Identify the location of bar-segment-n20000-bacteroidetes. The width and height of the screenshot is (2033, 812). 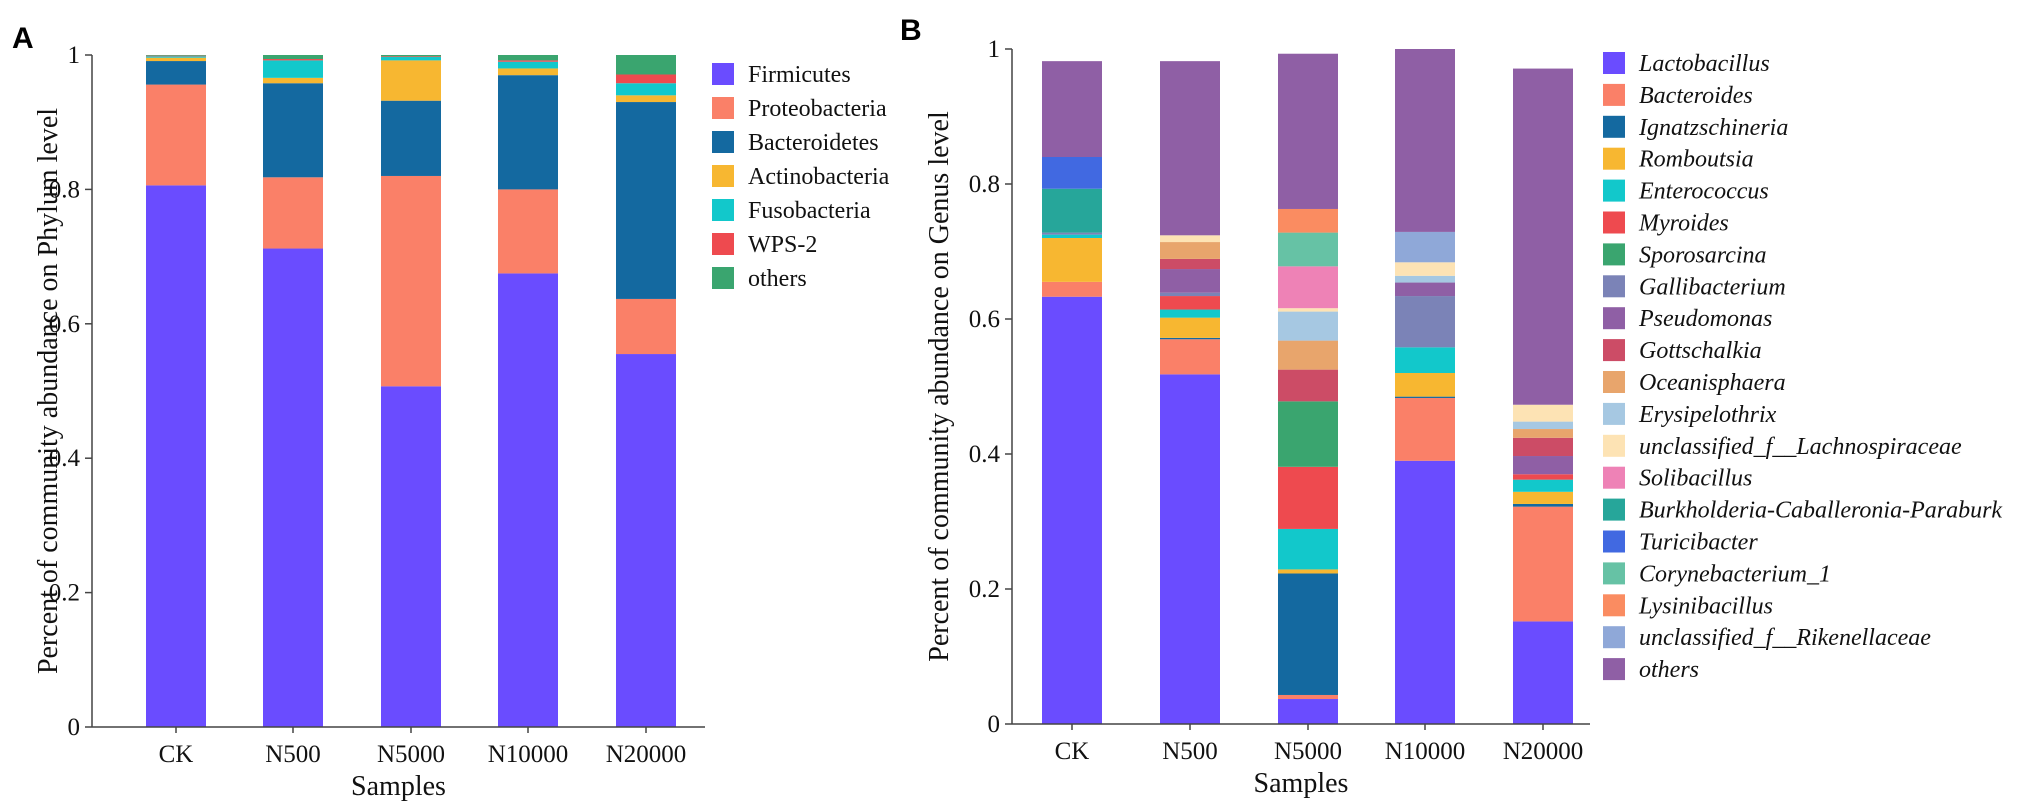
(646, 200).